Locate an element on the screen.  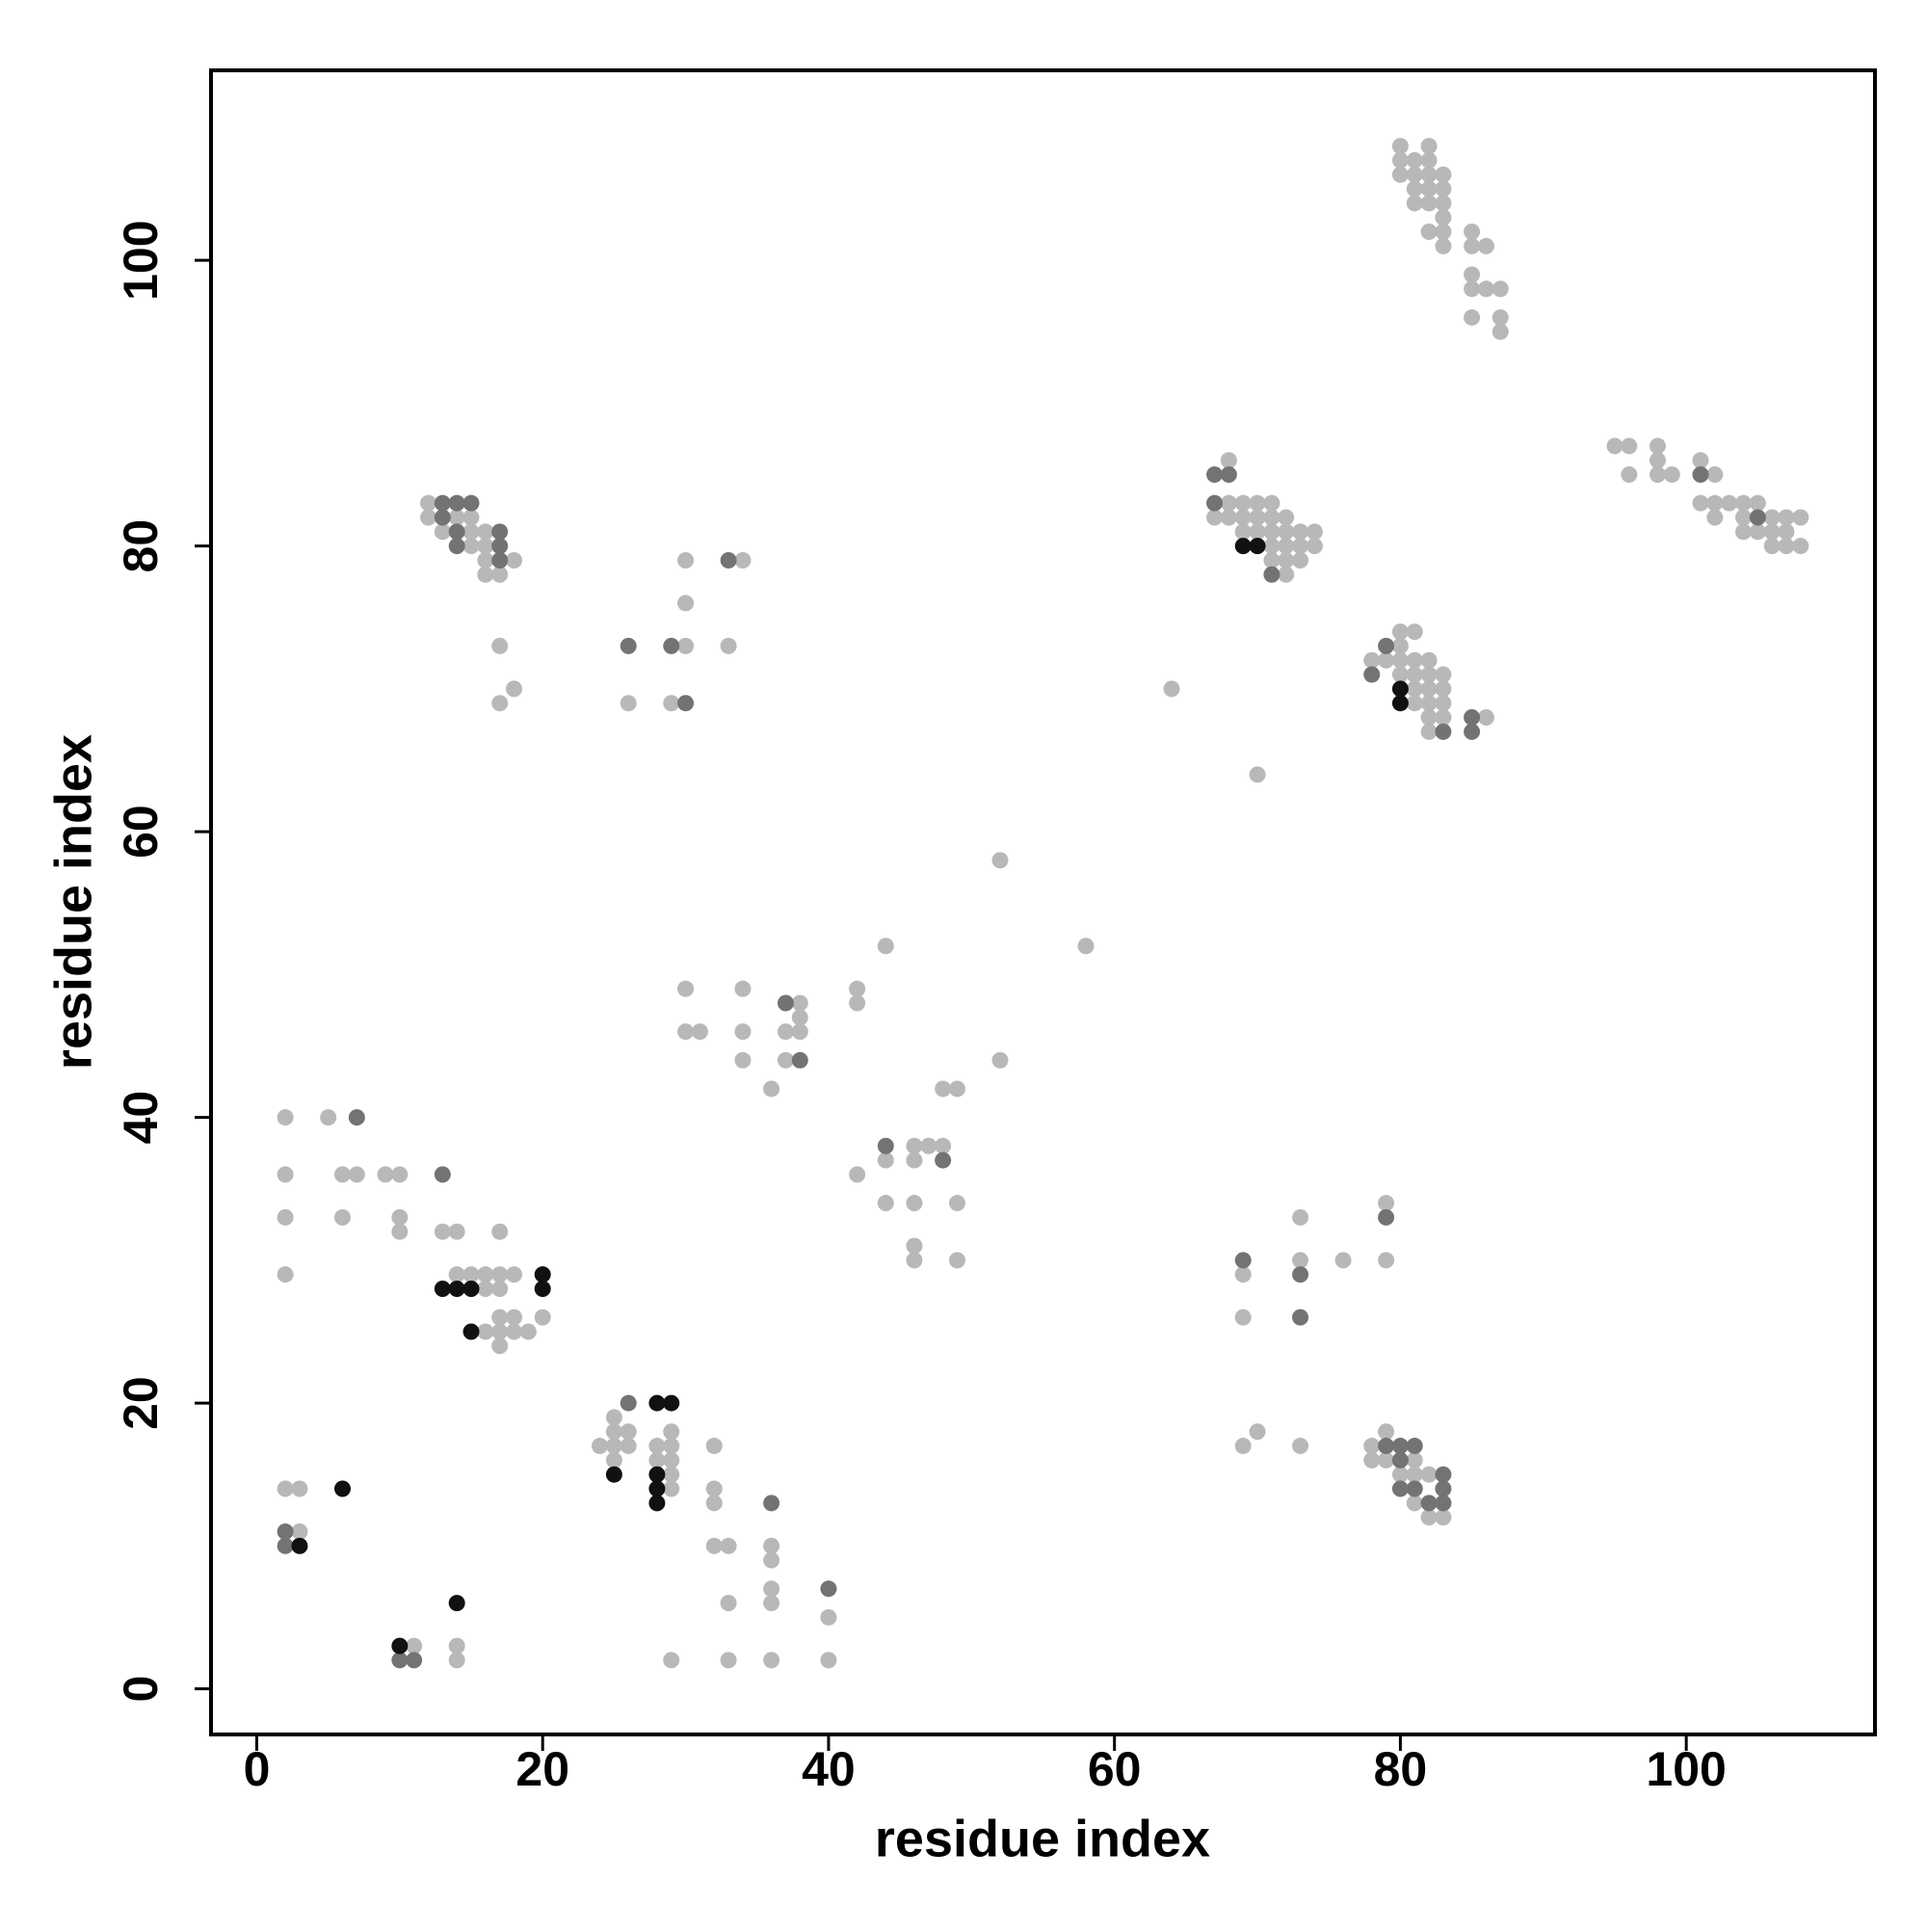
y-tick-label: 0 is located at coordinates (141, 1689).